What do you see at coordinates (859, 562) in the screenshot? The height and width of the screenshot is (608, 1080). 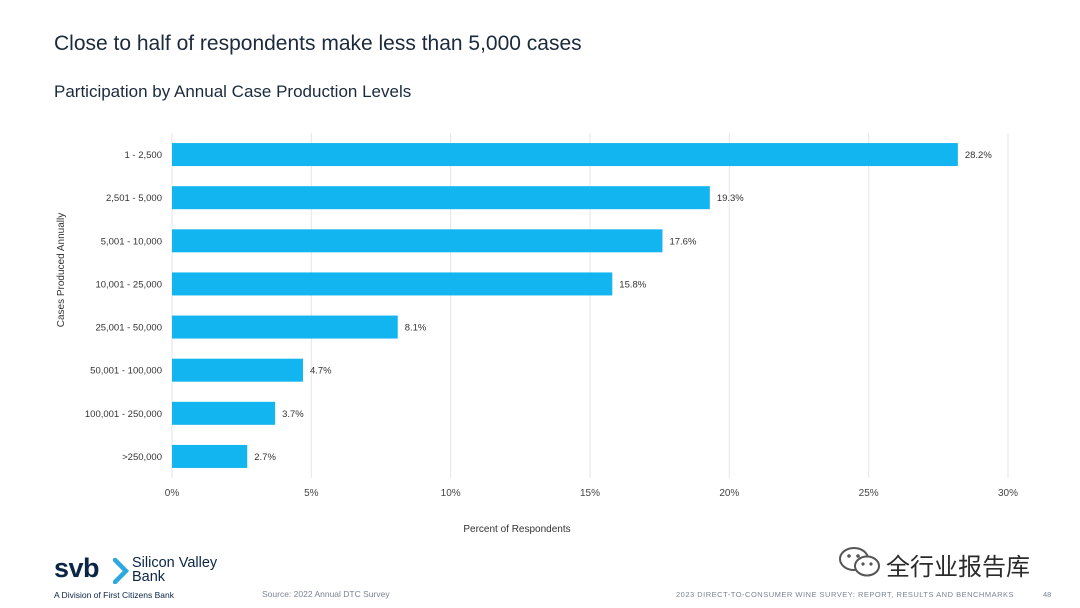 I see `wechat-icon` at bounding box center [859, 562].